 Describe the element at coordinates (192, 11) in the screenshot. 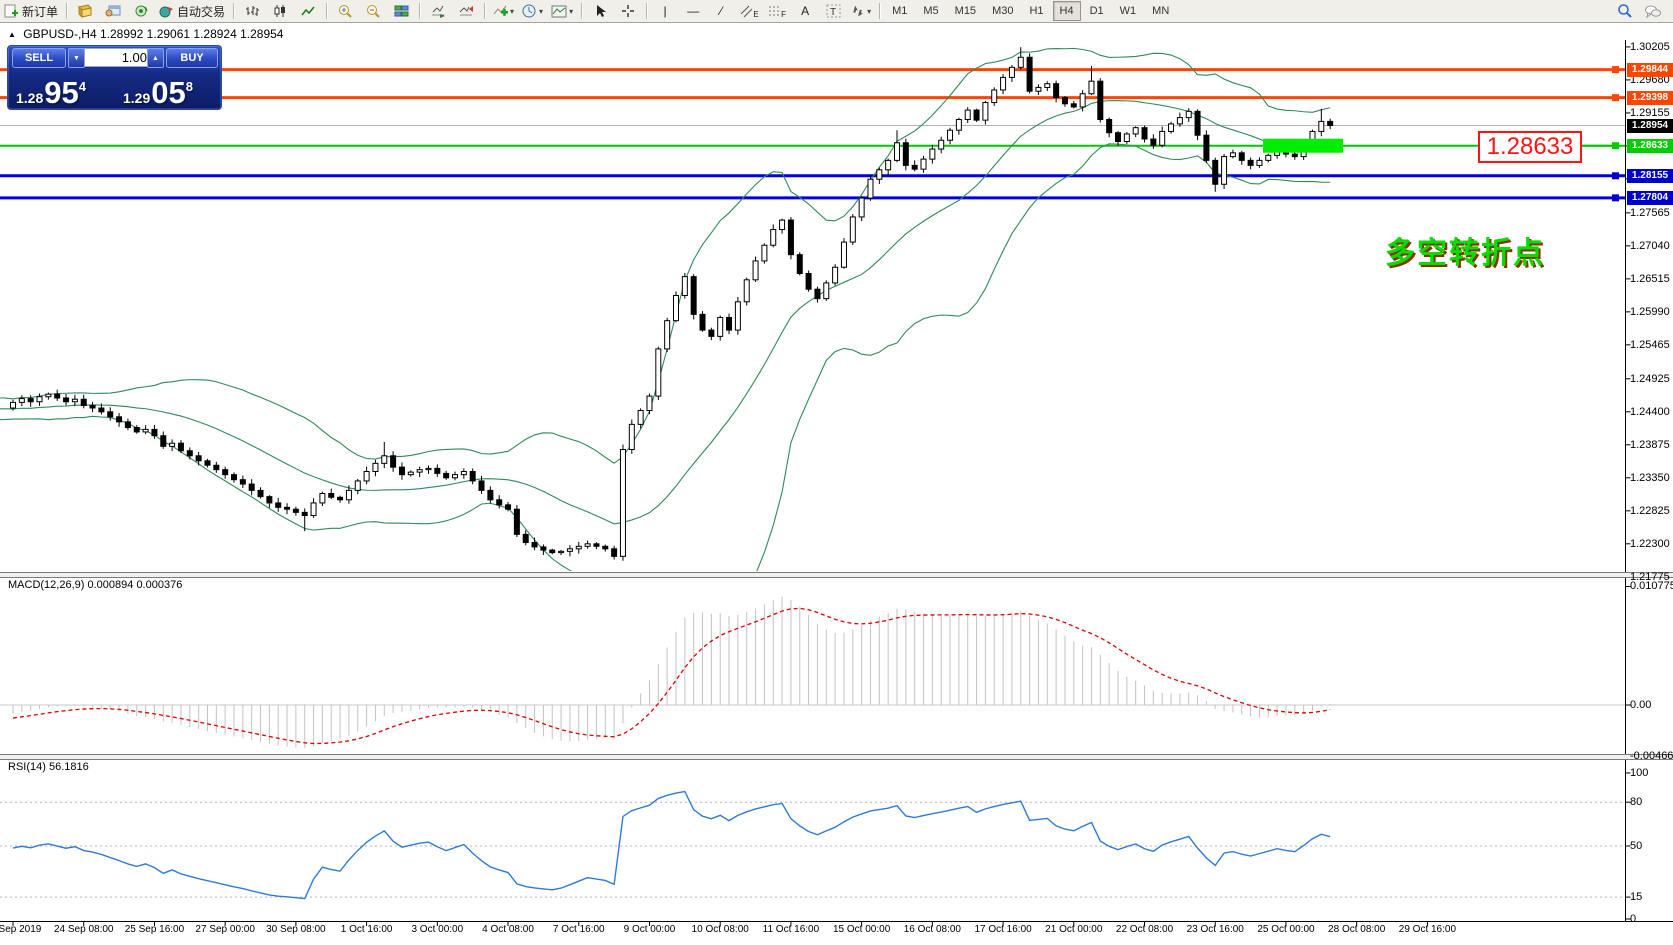

I see `auto-trading-button: 自动交易` at that location.